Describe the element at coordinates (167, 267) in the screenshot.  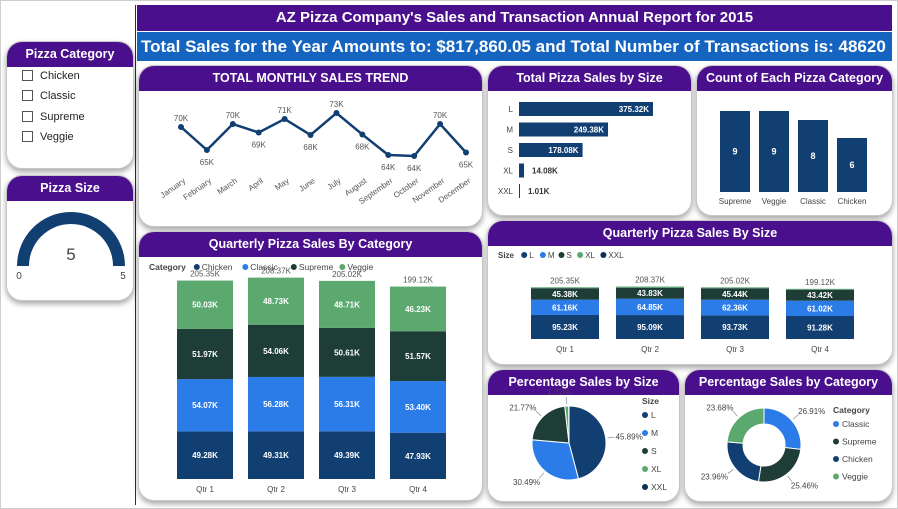
I see `legend-title: Category` at that location.